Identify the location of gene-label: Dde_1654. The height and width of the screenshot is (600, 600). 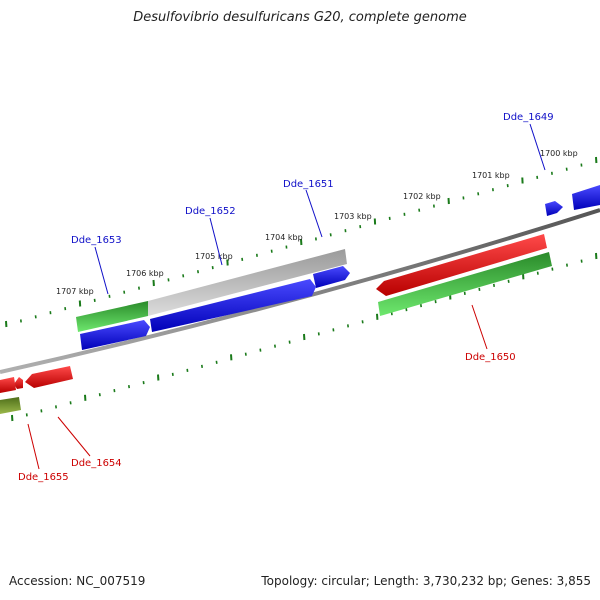
(96, 463).